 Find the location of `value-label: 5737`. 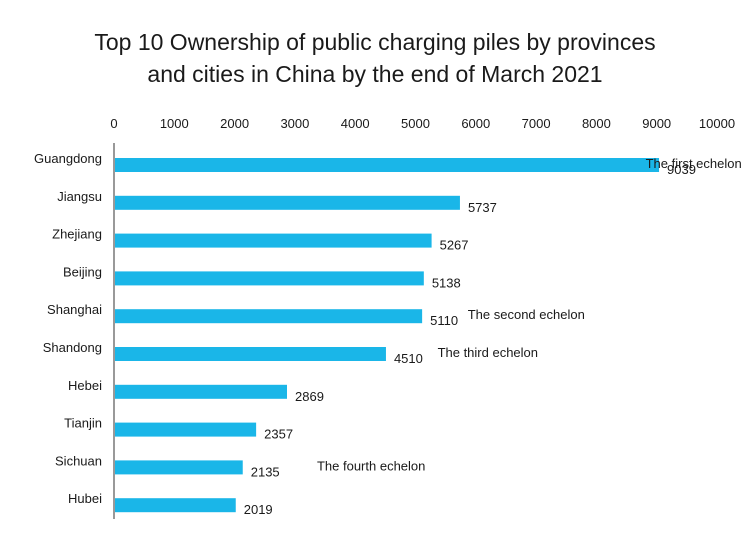

value-label: 5737 is located at coordinates (482, 207).